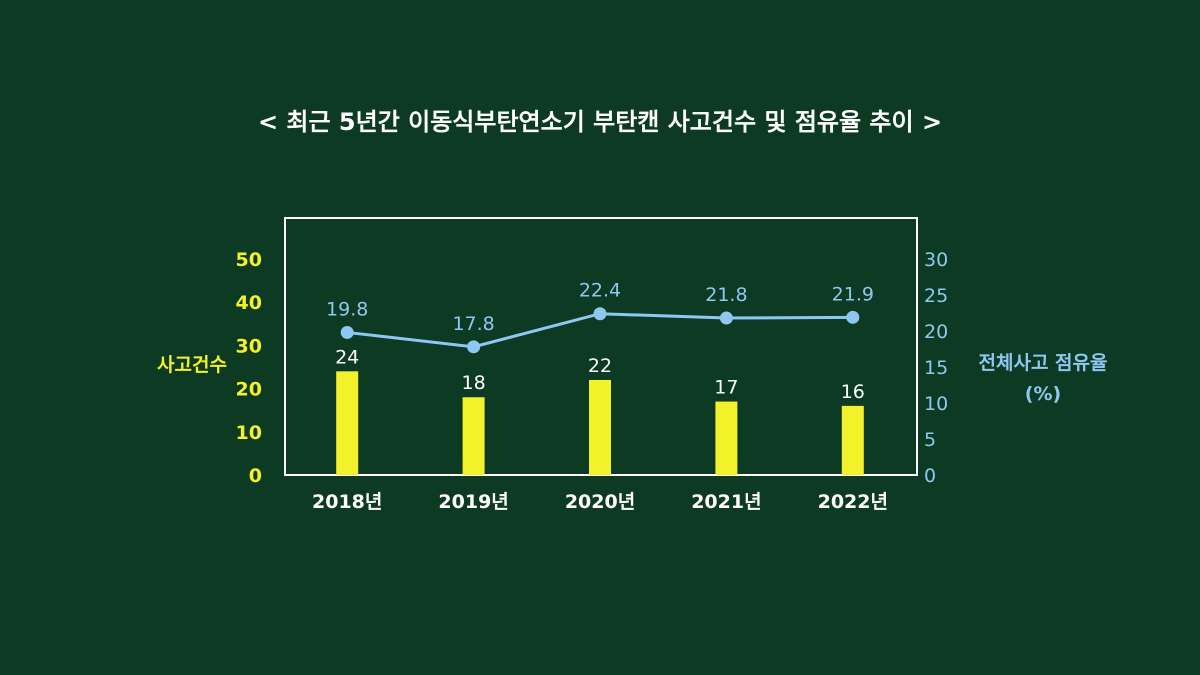 Image resolution: width=1200 pixels, height=675 pixels. I want to click on x-tick-label: 2018년, so click(347, 502).